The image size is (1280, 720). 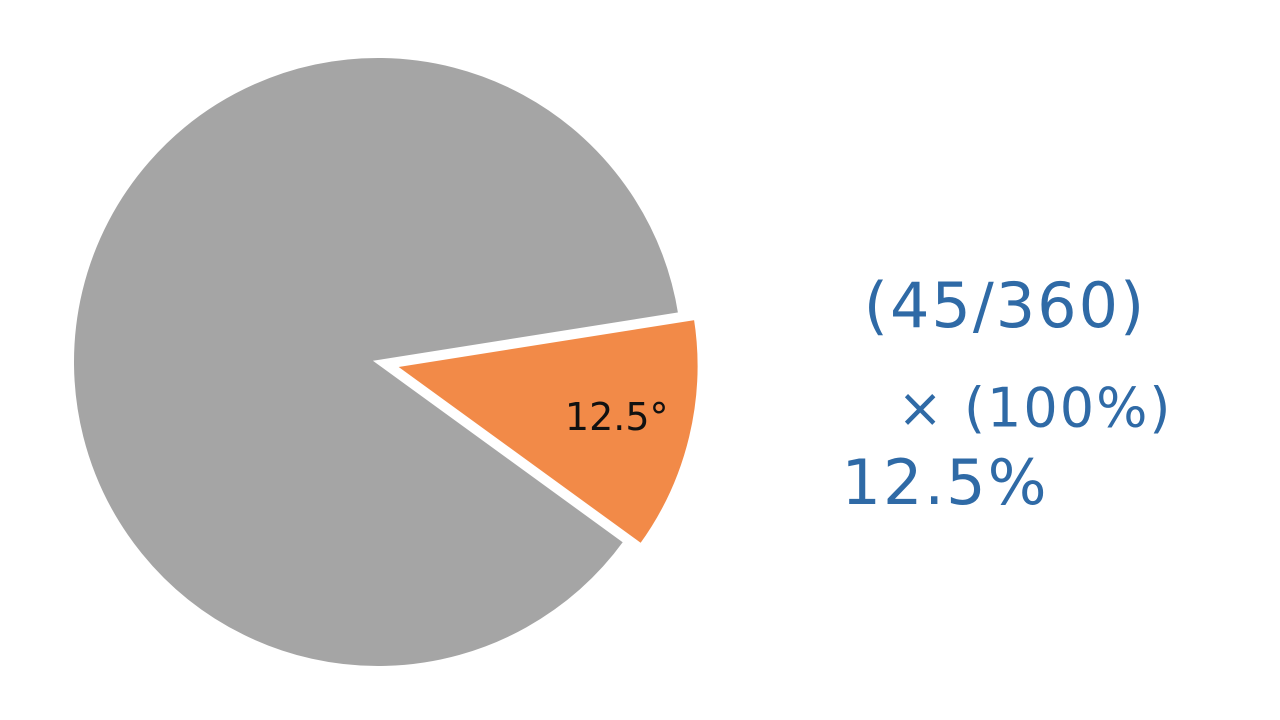 I want to click on annotation: (45/360), so click(x=1005, y=305).